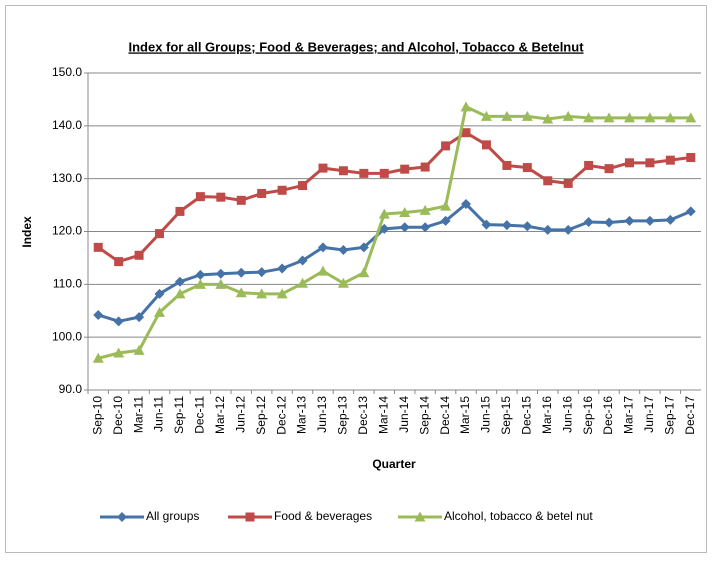  I want to click on x-tick-label: Dec-10, so click(118, 415).